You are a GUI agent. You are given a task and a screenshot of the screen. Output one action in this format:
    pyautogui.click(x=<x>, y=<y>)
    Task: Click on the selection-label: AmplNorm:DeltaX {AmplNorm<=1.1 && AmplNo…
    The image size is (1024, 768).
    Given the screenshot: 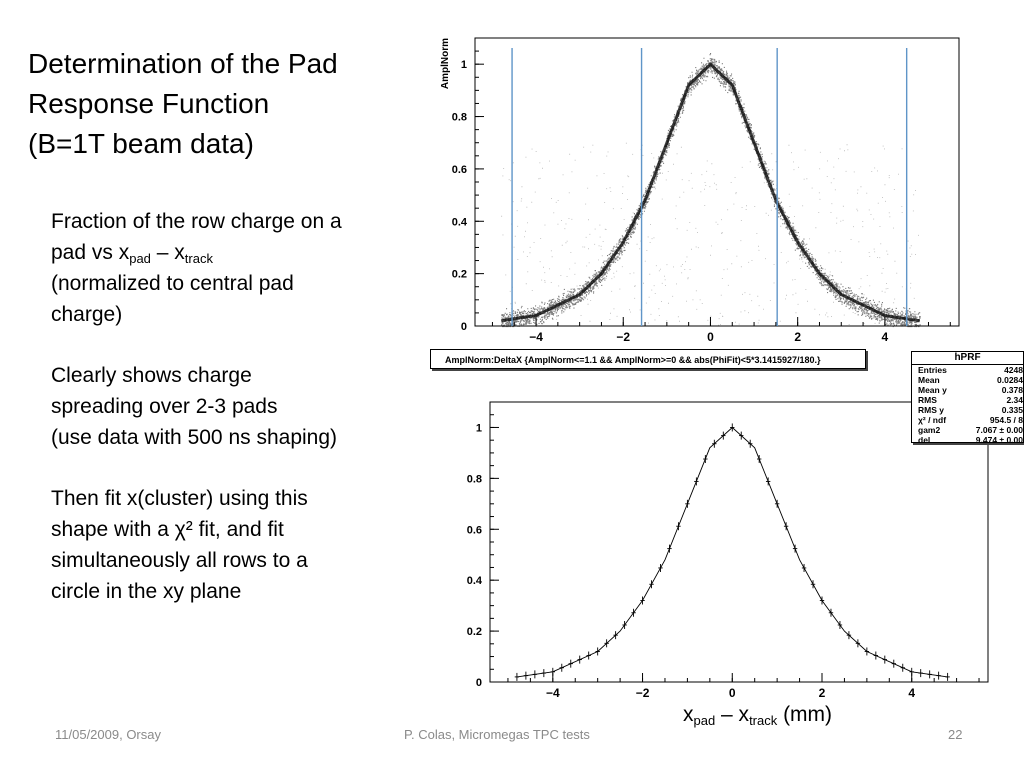 What is the action you would take?
    pyautogui.click(x=648, y=359)
    